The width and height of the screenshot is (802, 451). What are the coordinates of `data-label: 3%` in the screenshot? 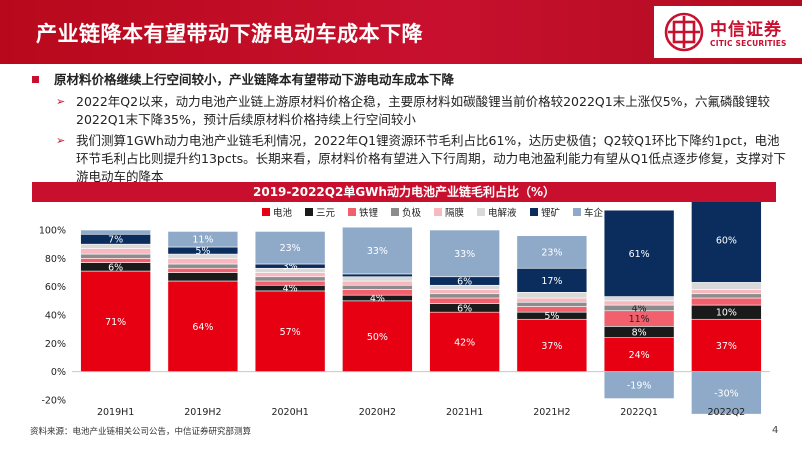 It's located at (290, 267).